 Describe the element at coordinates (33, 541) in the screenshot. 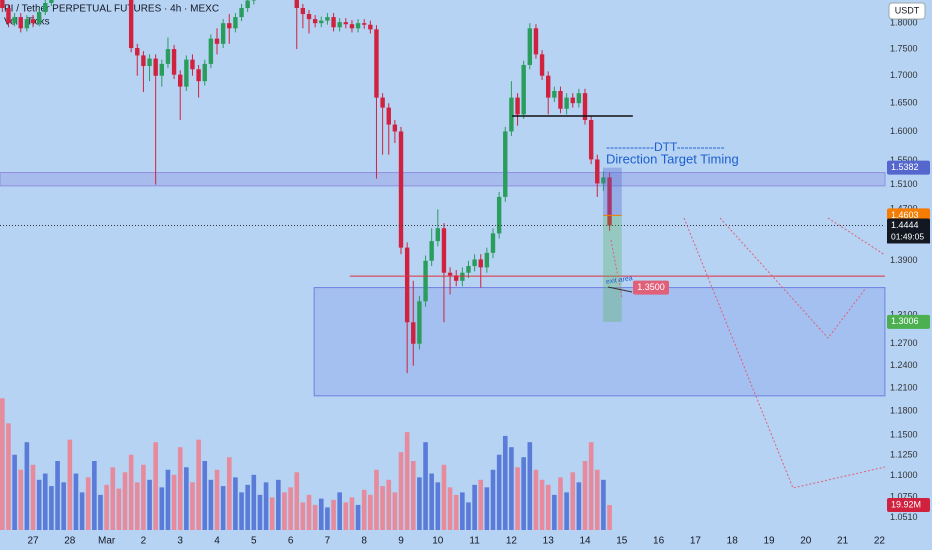

I see `x-tick-label: 27` at that location.